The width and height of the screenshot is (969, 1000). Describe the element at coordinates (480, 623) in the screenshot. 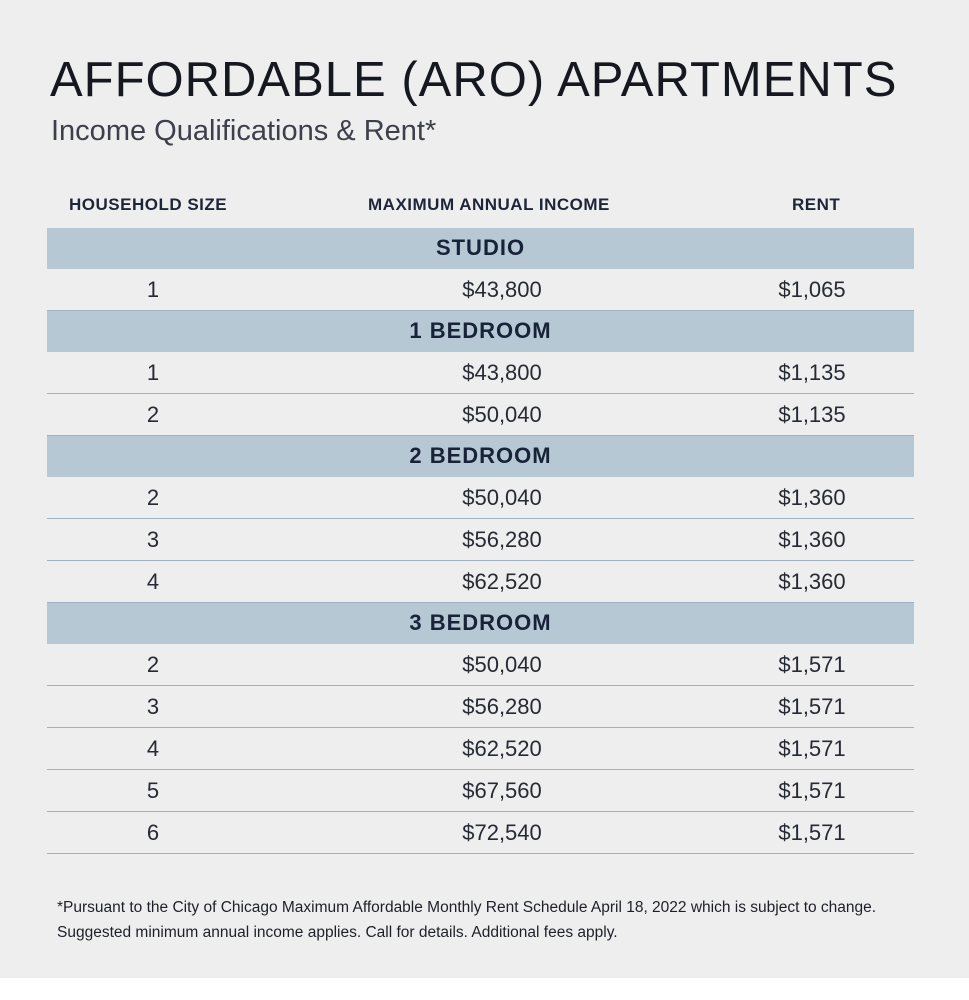

I see `group-header: 3 BEDROOM` at that location.